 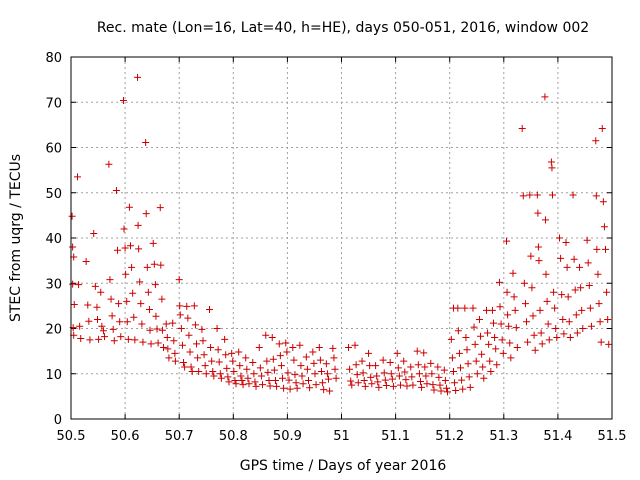 What do you see at coordinates (233, 436) in the screenshot?
I see `x-tick-label: 50.8` at bounding box center [233, 436].